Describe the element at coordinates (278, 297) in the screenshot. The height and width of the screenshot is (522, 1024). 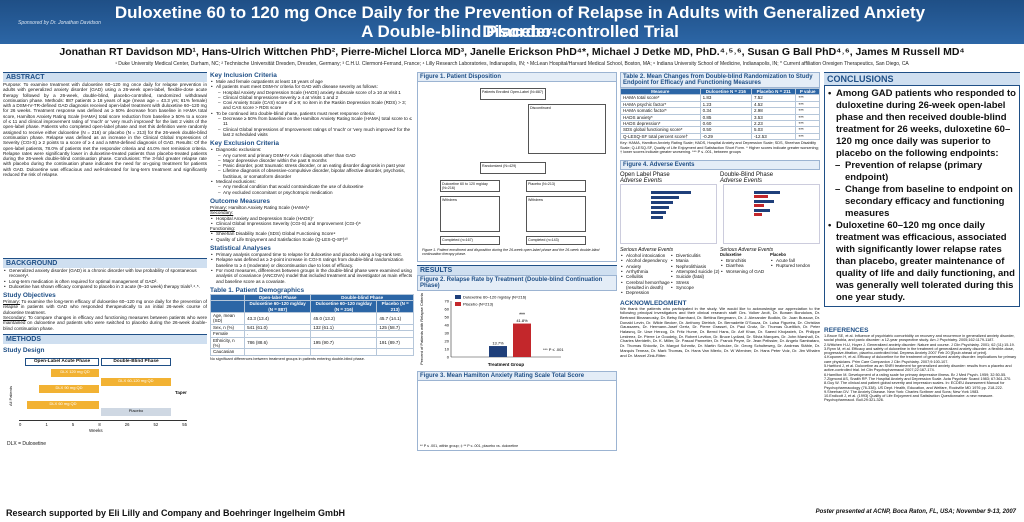
I see `table1-group: Open-label Phase` at that location.